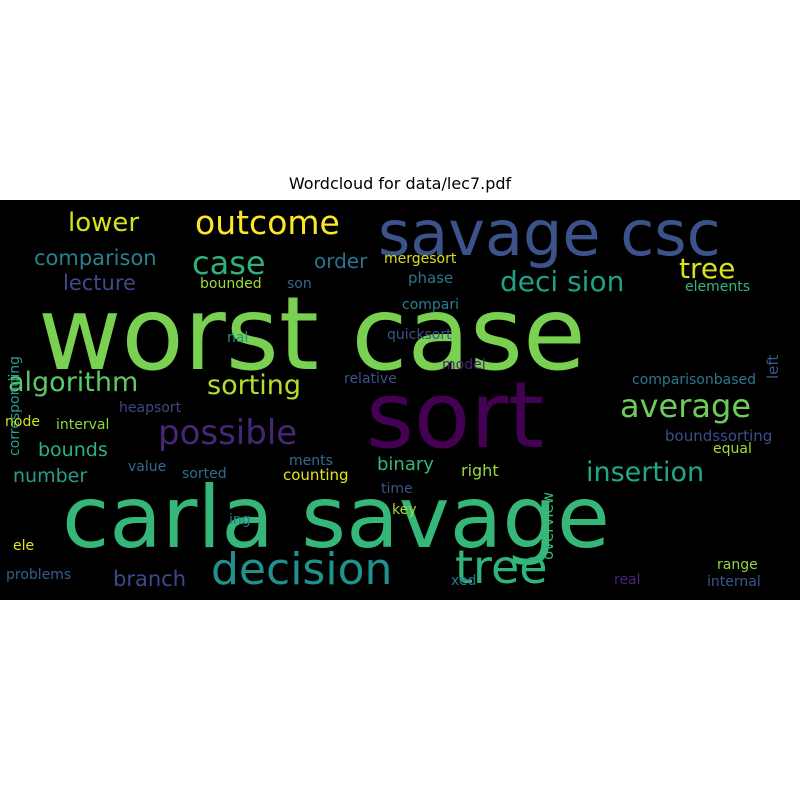 The height and width of the screenshot is (800, 800). I want to click on word-branch-33: branch, so click(149, 579).